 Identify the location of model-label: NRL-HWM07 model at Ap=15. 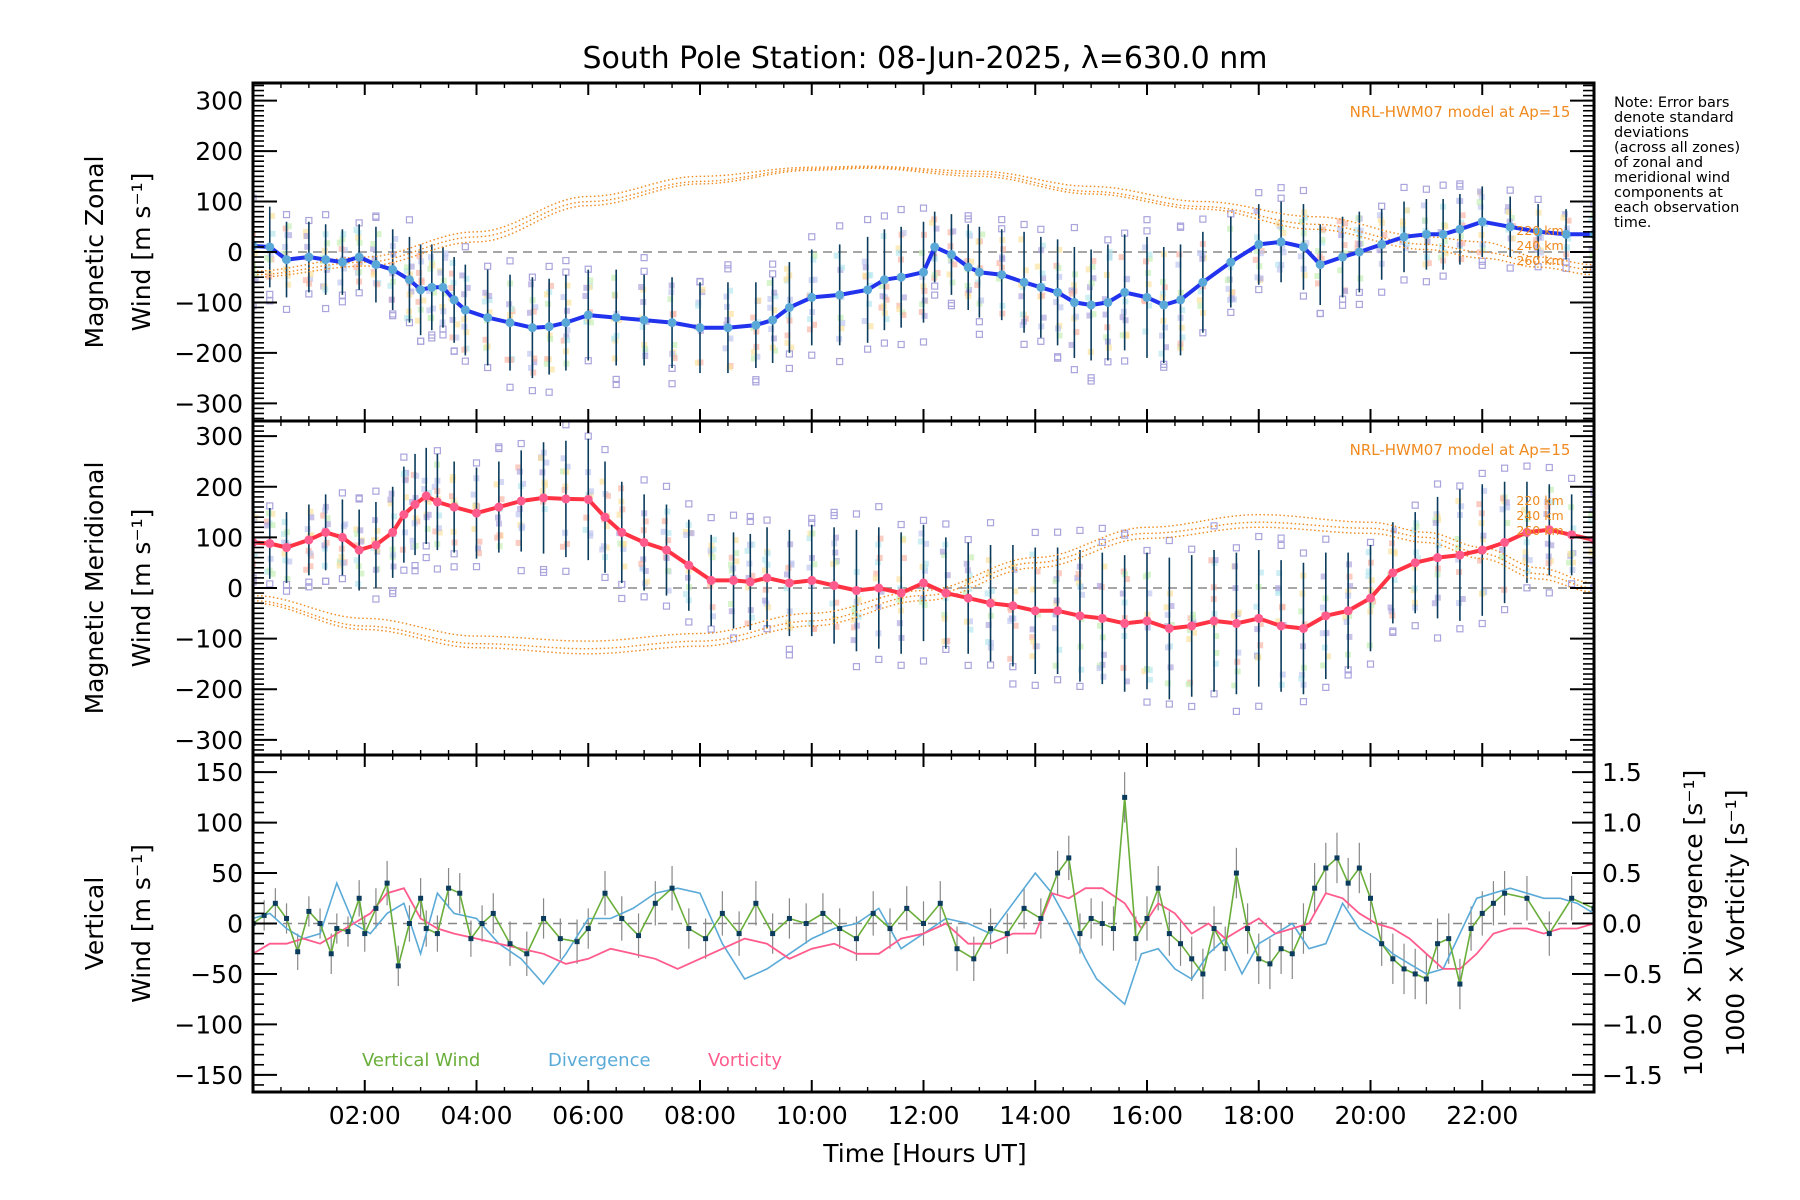
(1460, 450).